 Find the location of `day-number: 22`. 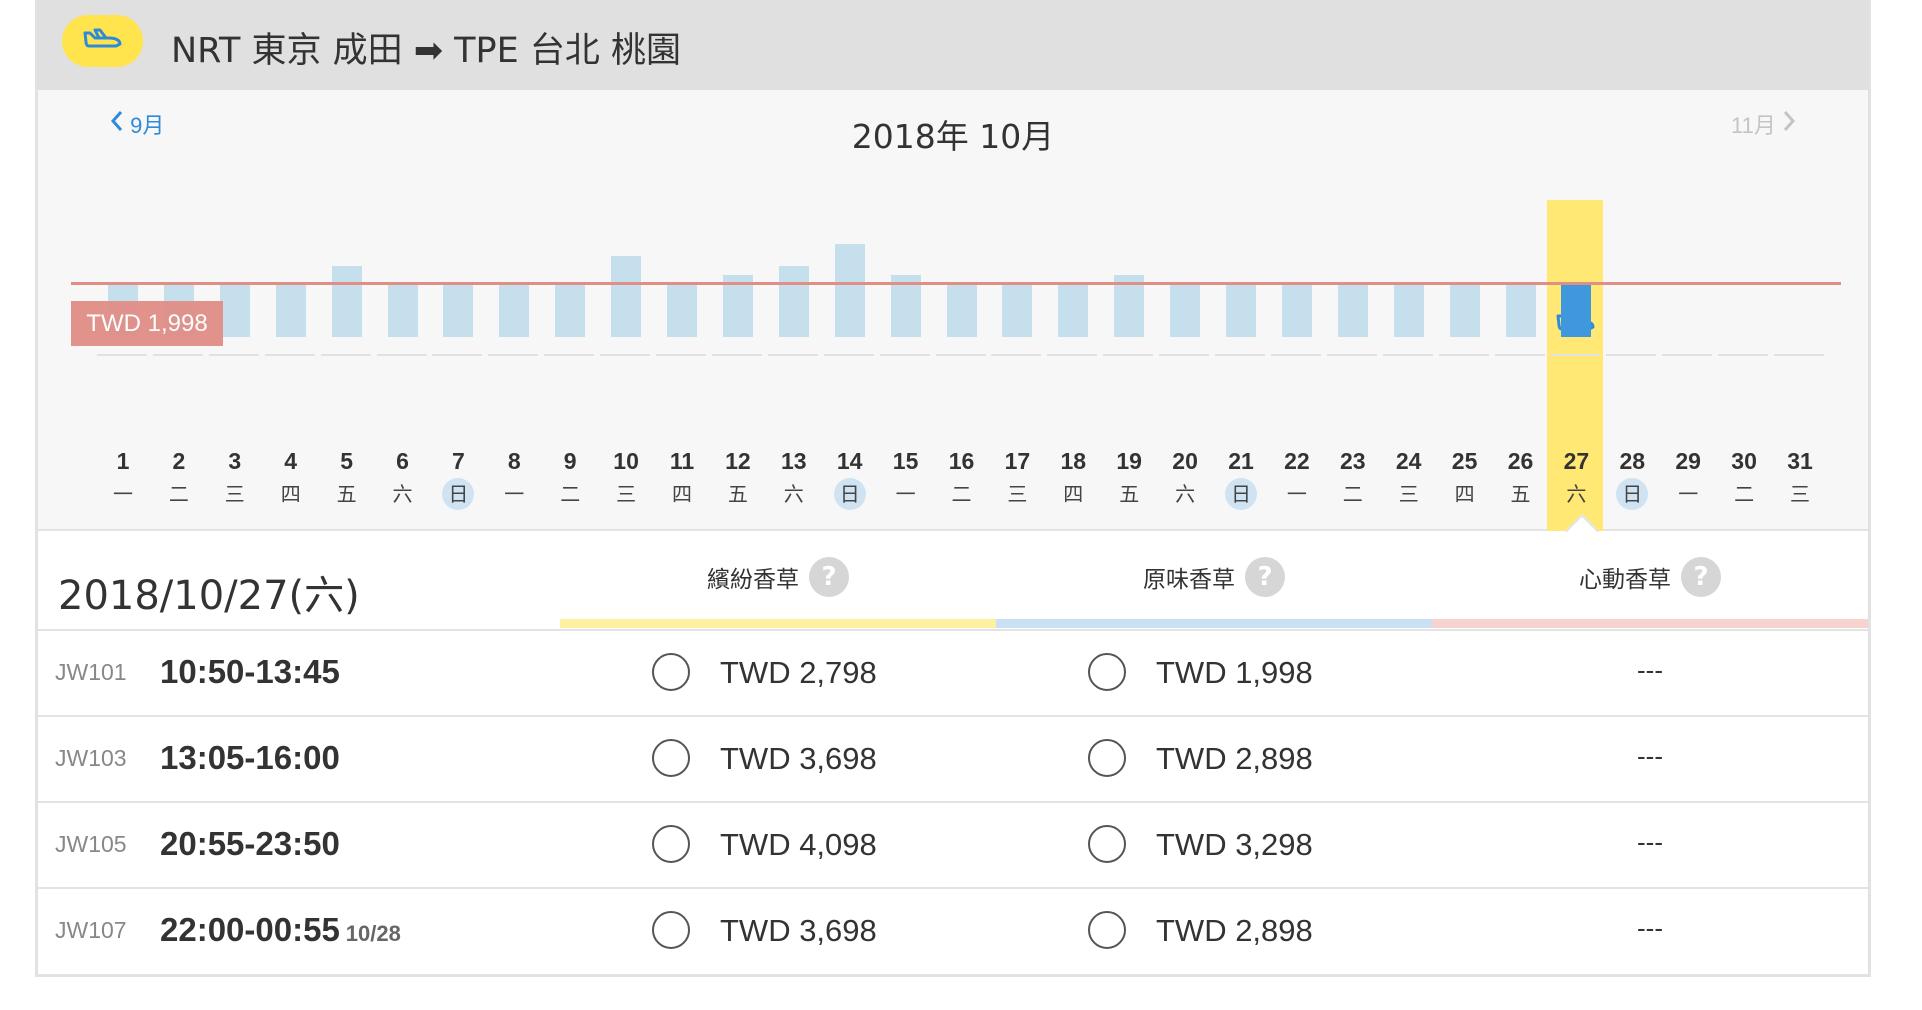

day-number: 22 is located at coordinates (1297, 461).